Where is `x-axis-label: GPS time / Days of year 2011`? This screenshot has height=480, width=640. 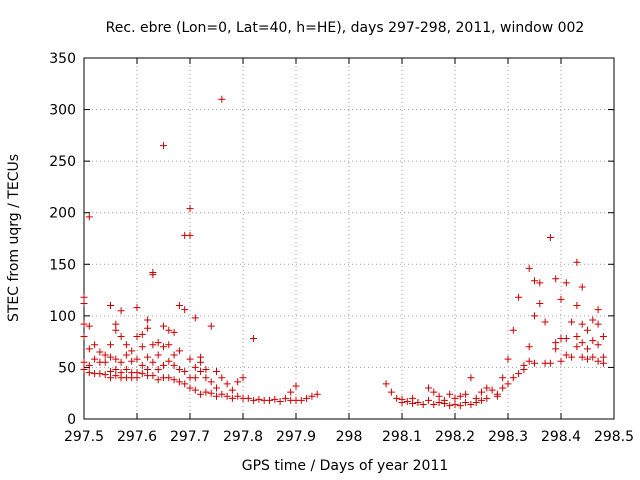
x-axis-label: GPS time / Days of year 2011 is located at coordinates (345, 466).